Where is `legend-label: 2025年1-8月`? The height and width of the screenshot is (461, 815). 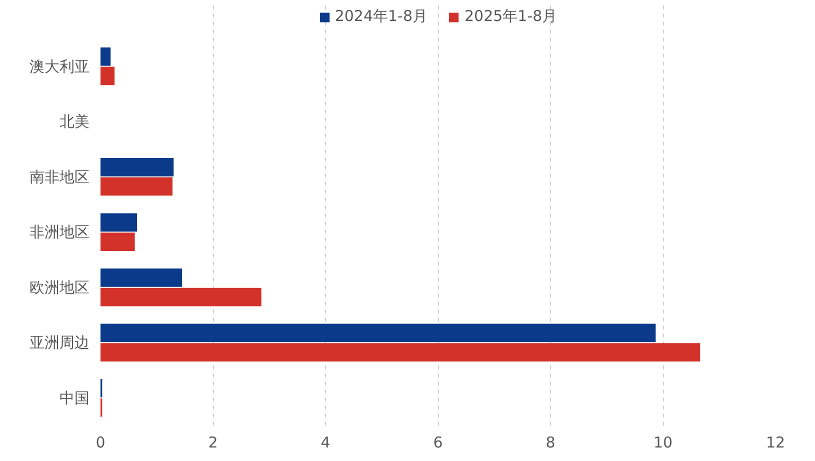 legend-label: 2025年1-8月 is located at coordinates (511, 16).